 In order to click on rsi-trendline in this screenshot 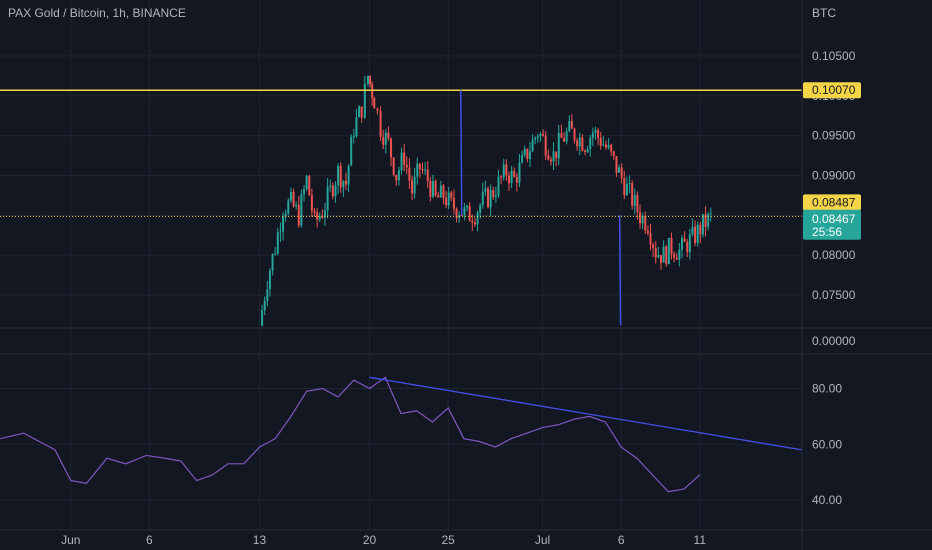, I will do `click(586, 413)`.